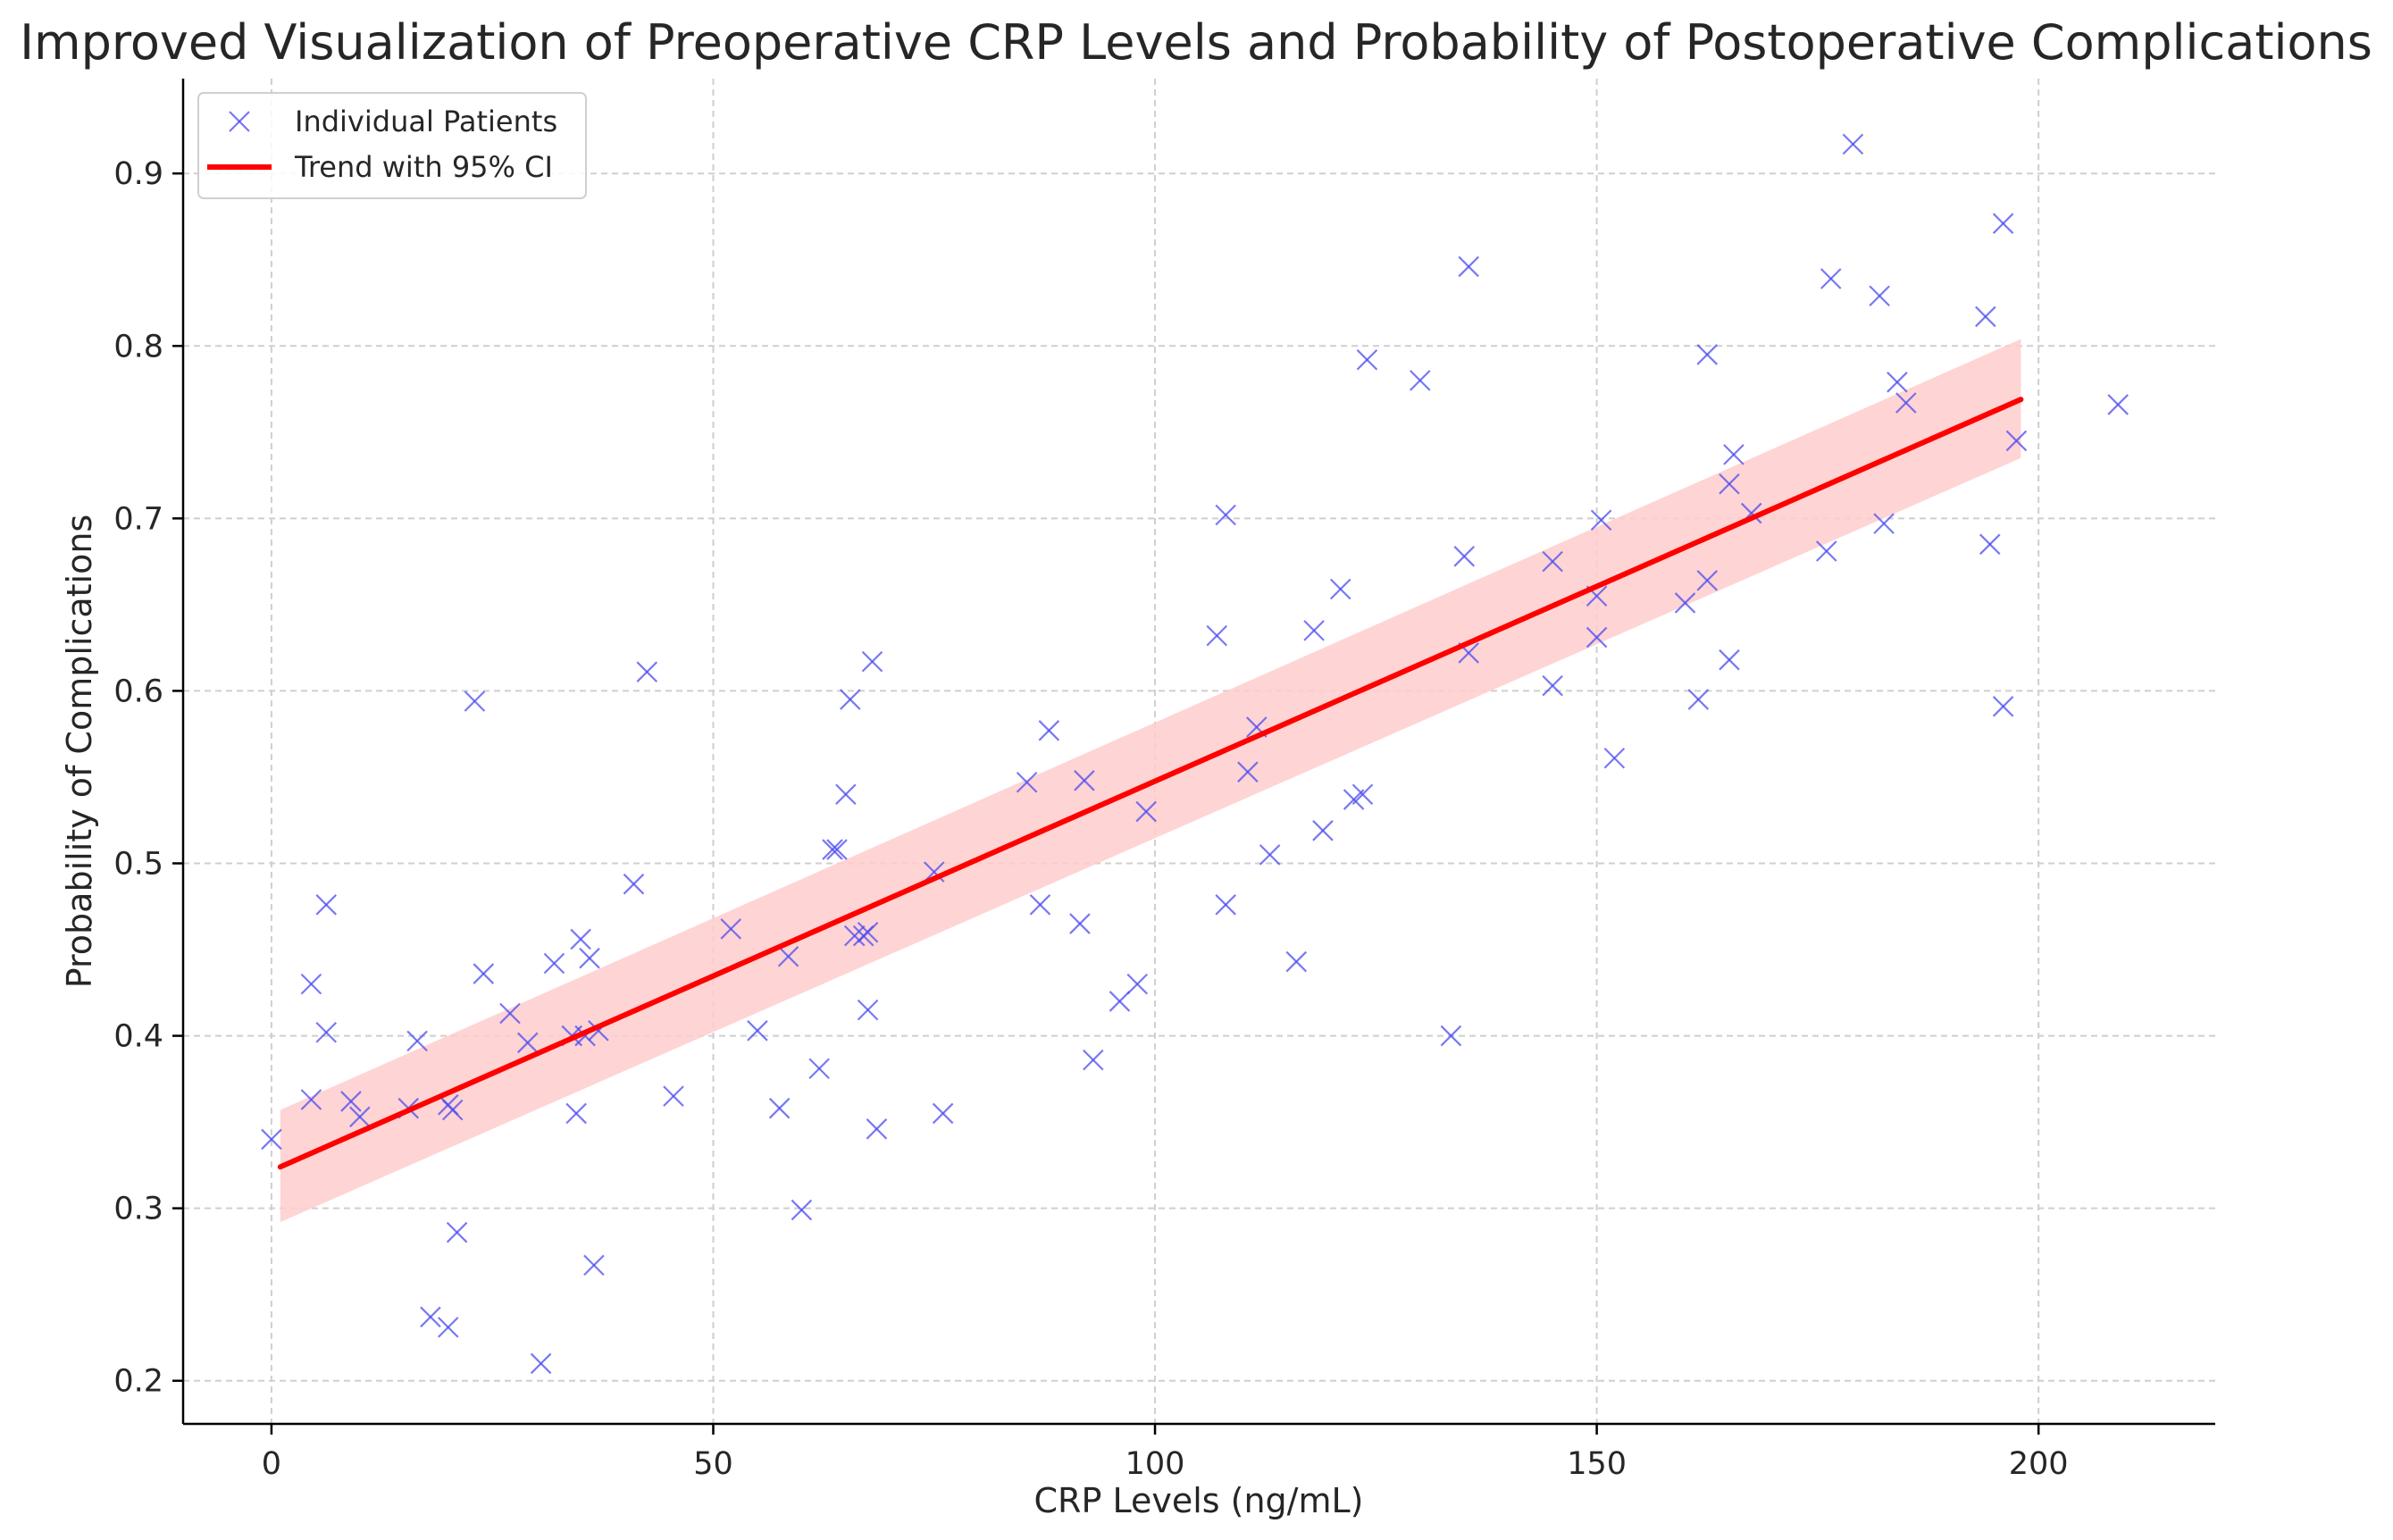 The width and height of the screenshot is (2393, 1540). What do you see at coordinates (271, 1464) in the screenshot?
I see `x-tick-label: 0` at bounding box center [271, 1464].